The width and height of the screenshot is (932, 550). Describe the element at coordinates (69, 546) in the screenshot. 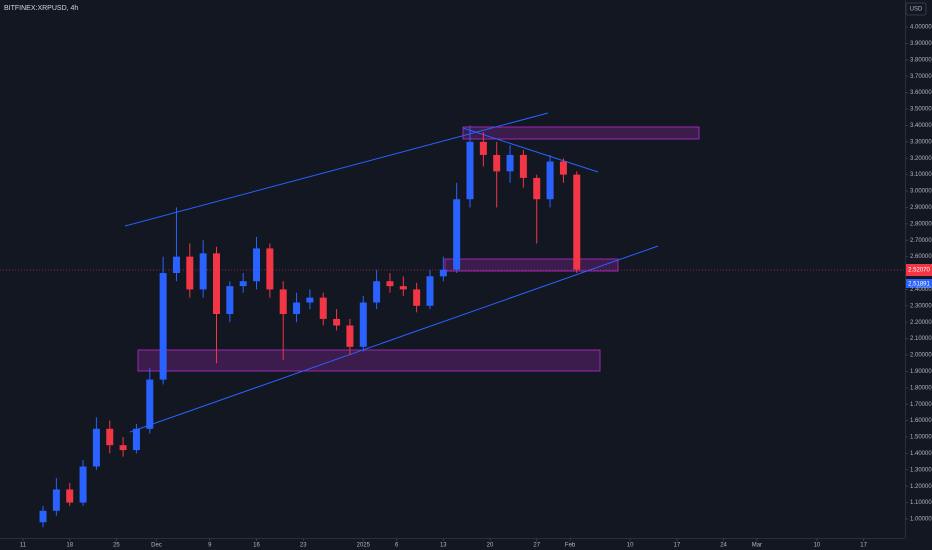

I see `x-tick-label: 18` at that location.